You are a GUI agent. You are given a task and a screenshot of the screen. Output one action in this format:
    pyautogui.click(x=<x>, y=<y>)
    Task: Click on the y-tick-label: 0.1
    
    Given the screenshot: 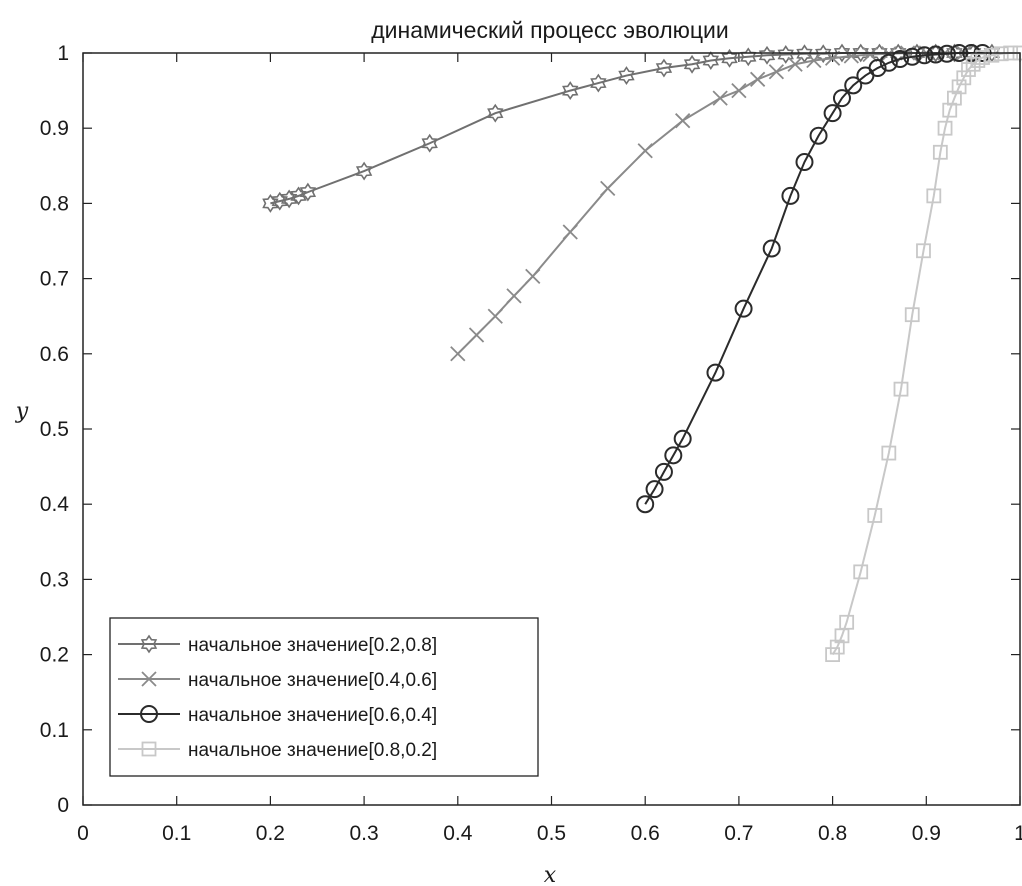 What is the action you would take?
    pyautogui.click(x=54, y=730)
    